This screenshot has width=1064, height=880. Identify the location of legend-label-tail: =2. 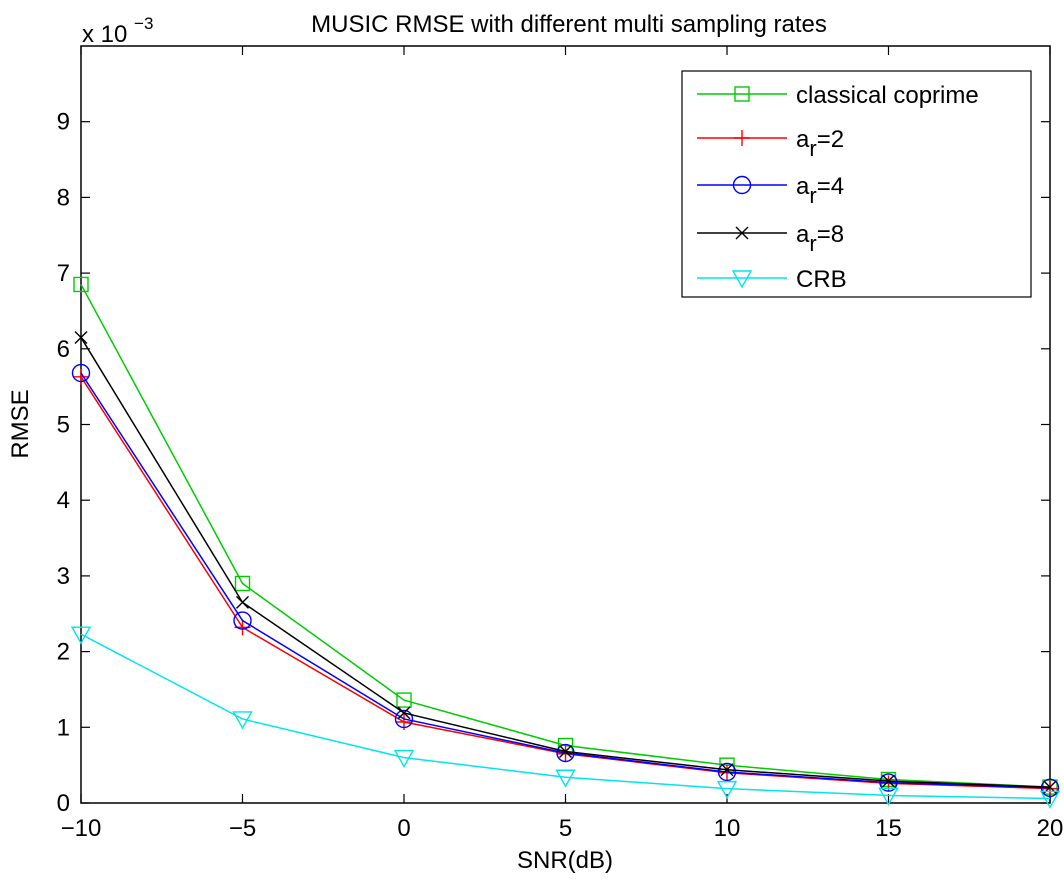
(830, 139).